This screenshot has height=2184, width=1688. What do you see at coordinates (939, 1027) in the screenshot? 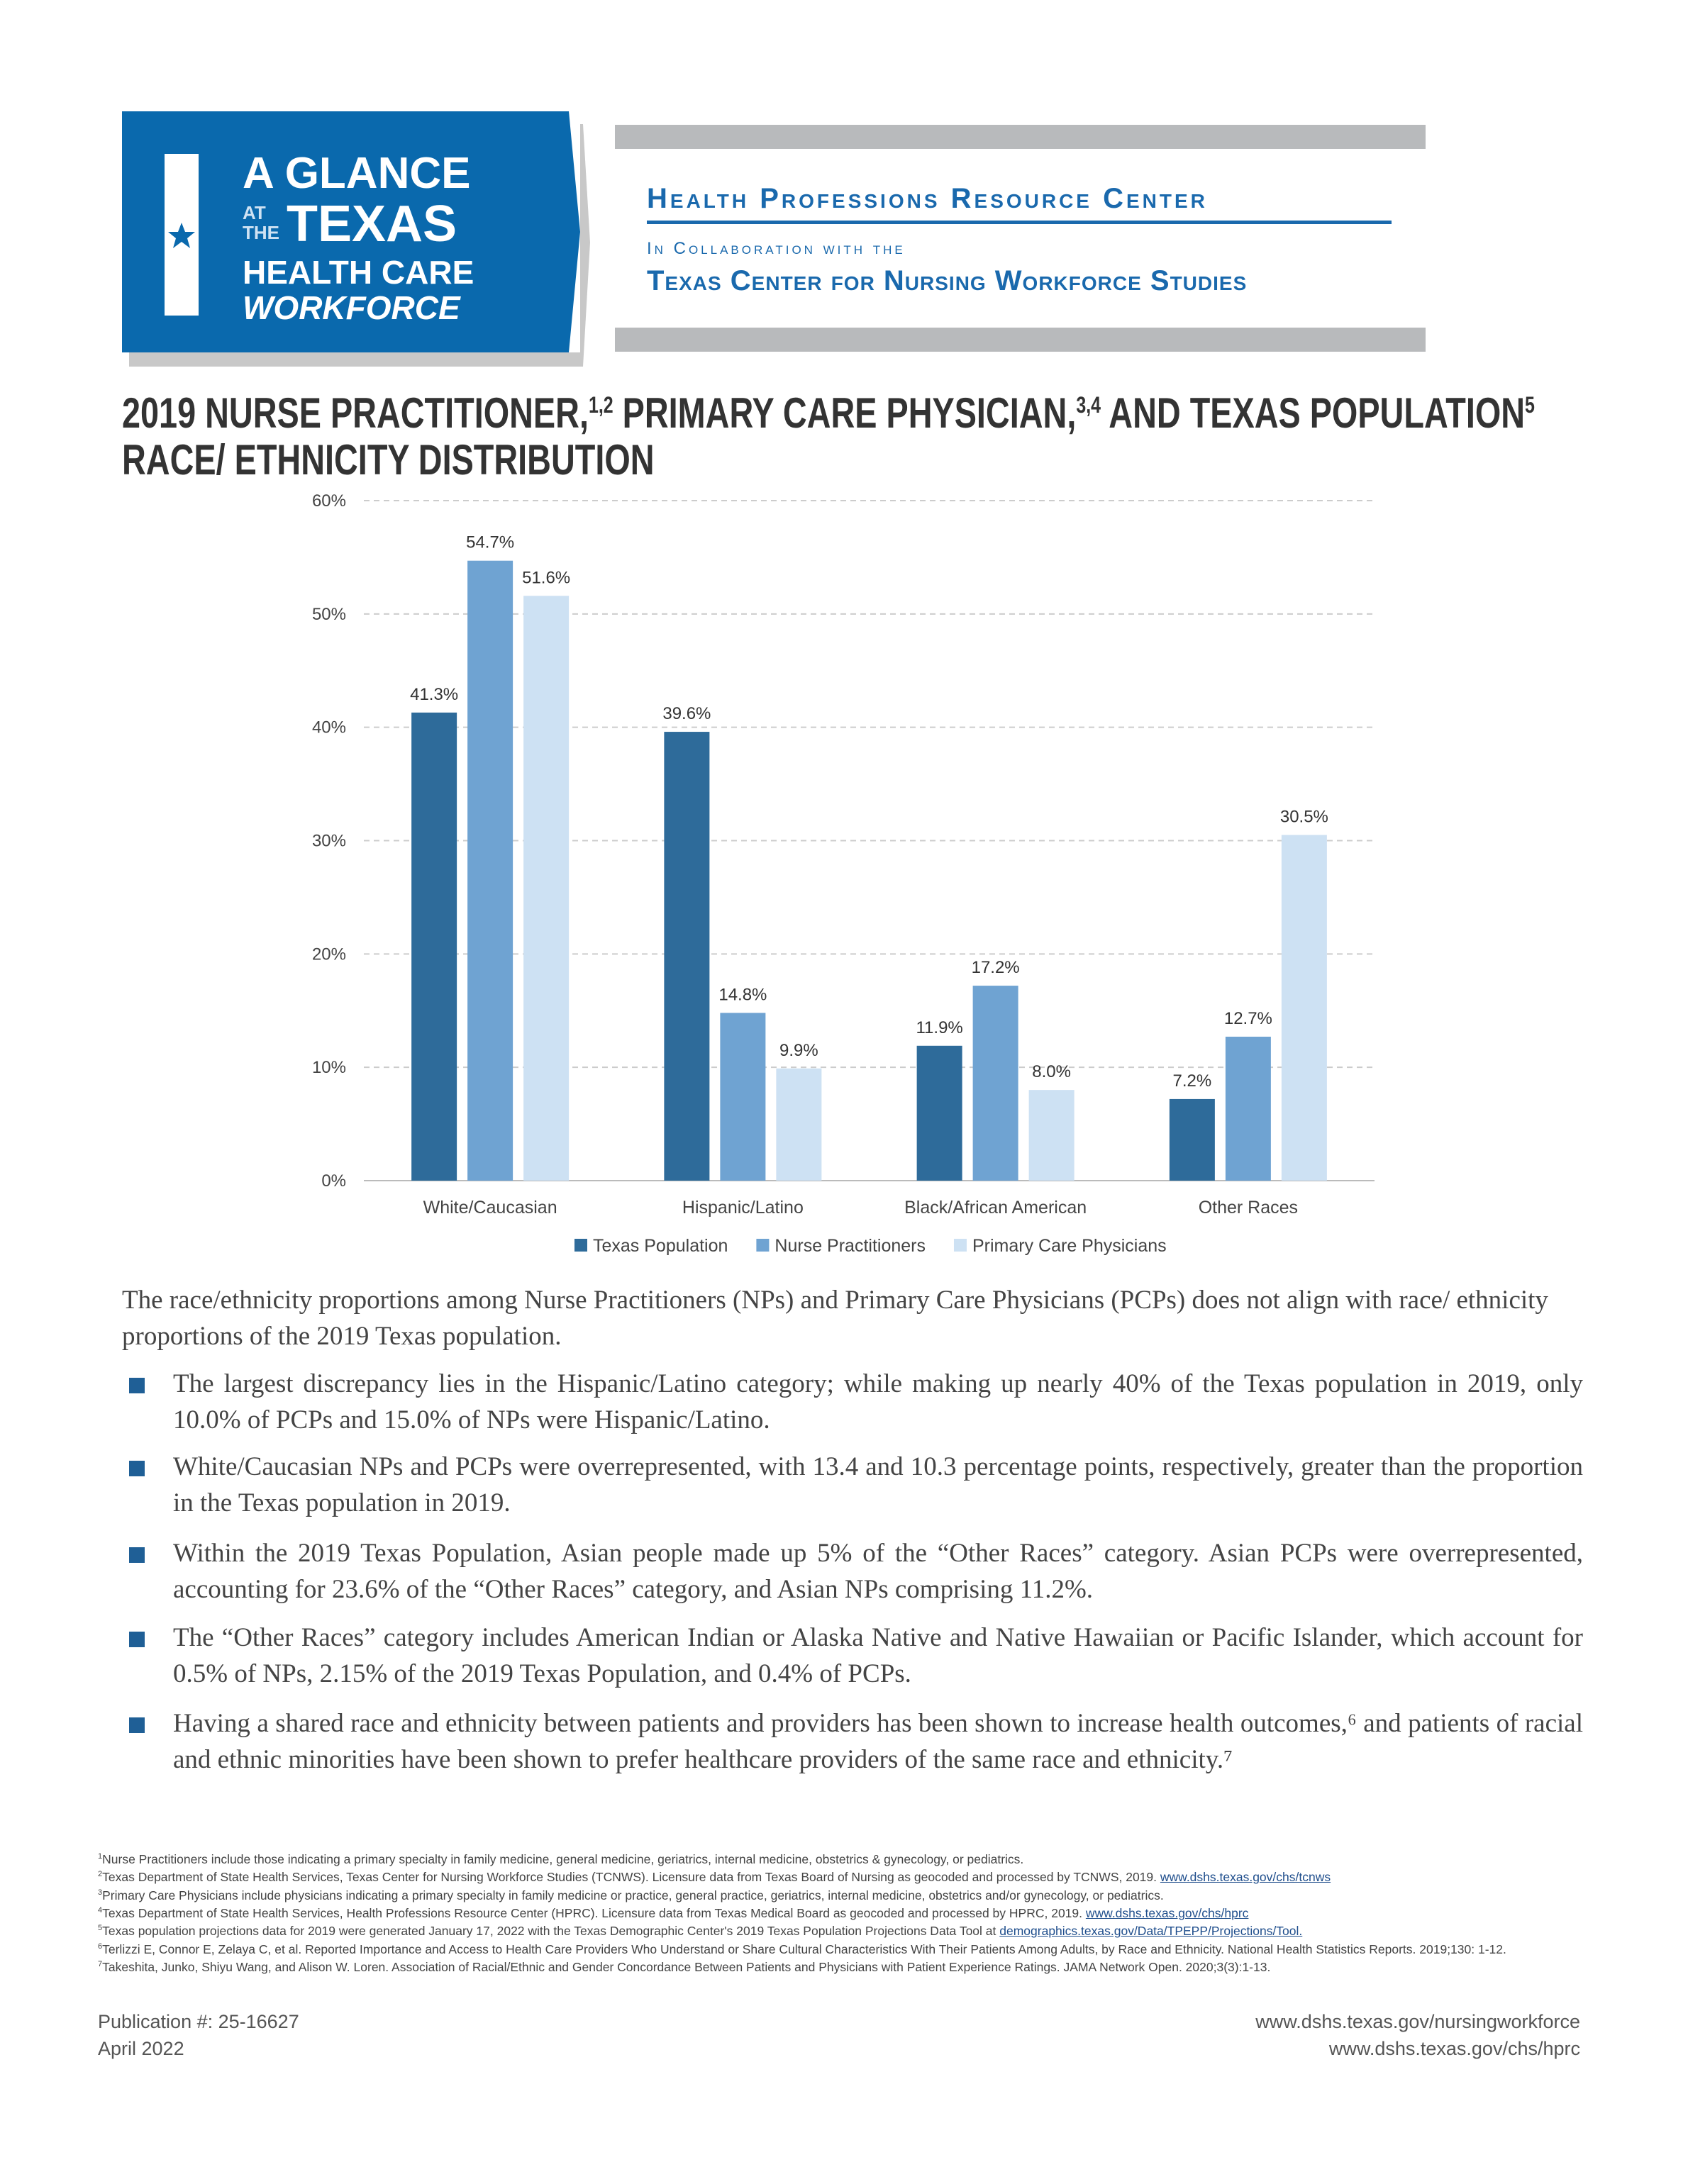
I see `data-label: 11.9%` at bounding box center [939, 1027].